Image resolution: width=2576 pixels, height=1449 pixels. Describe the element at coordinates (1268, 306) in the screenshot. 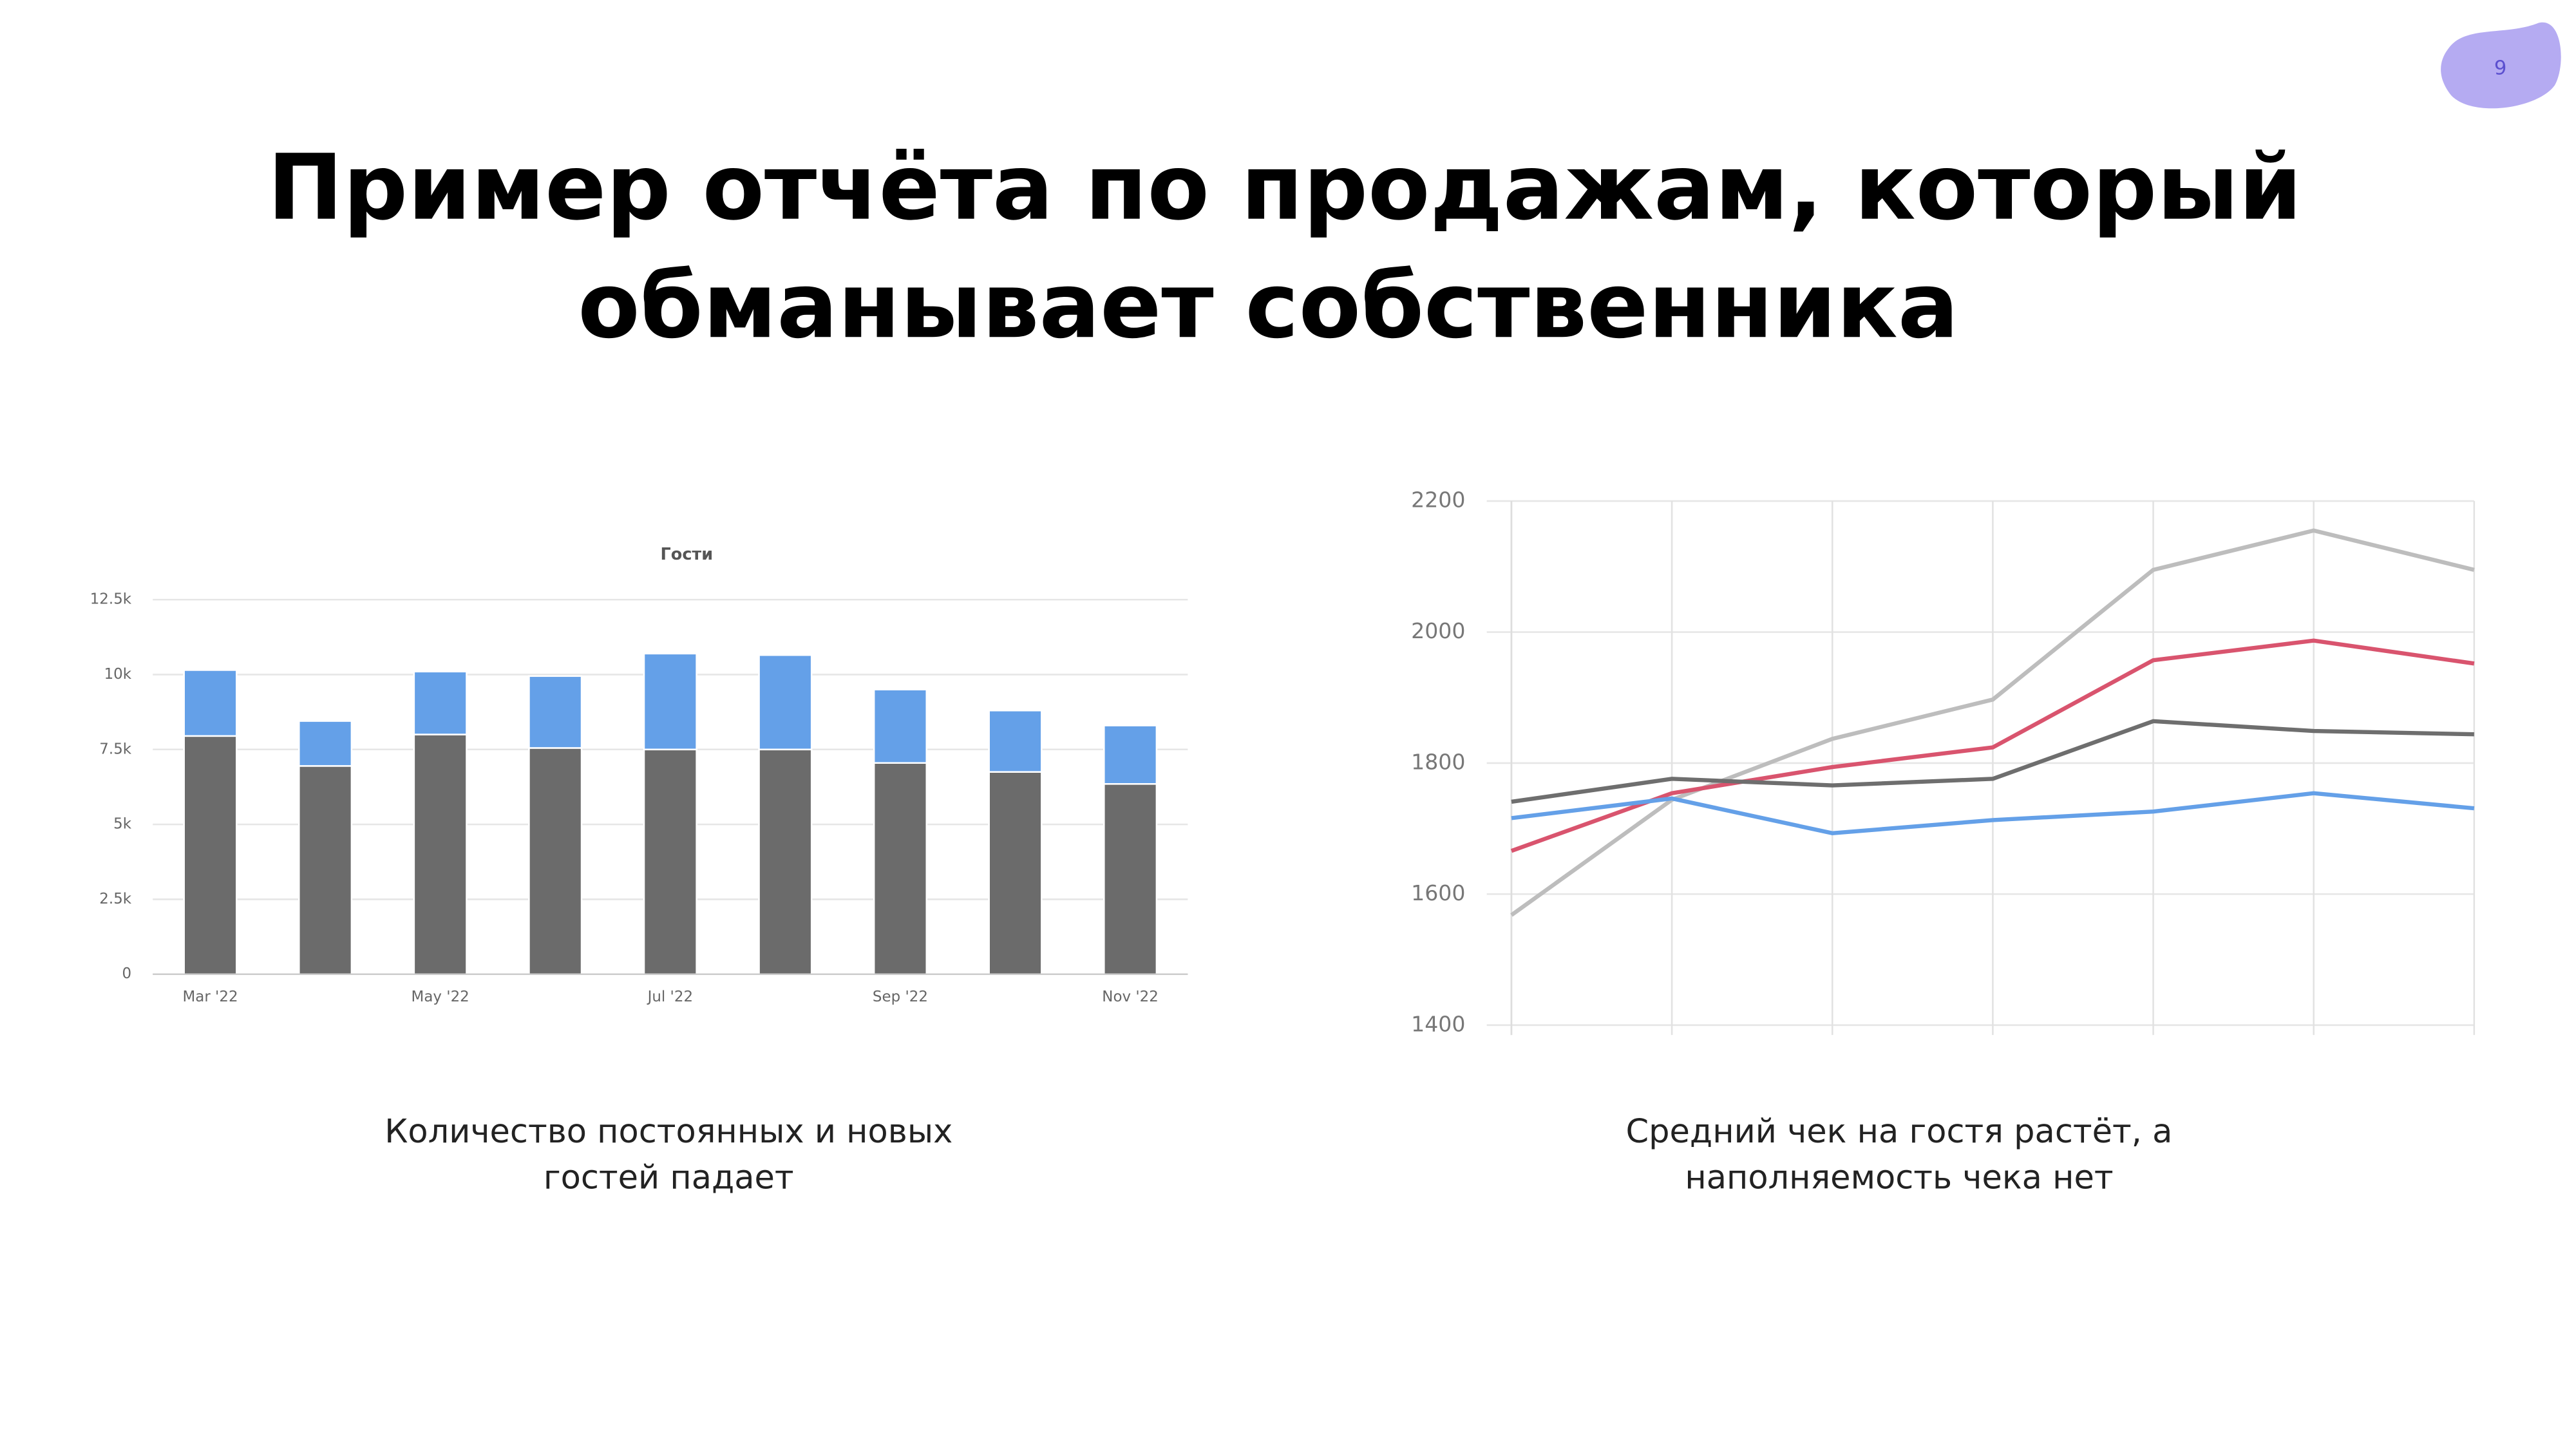

I see `slide-title: обманывает собственника` at that location.